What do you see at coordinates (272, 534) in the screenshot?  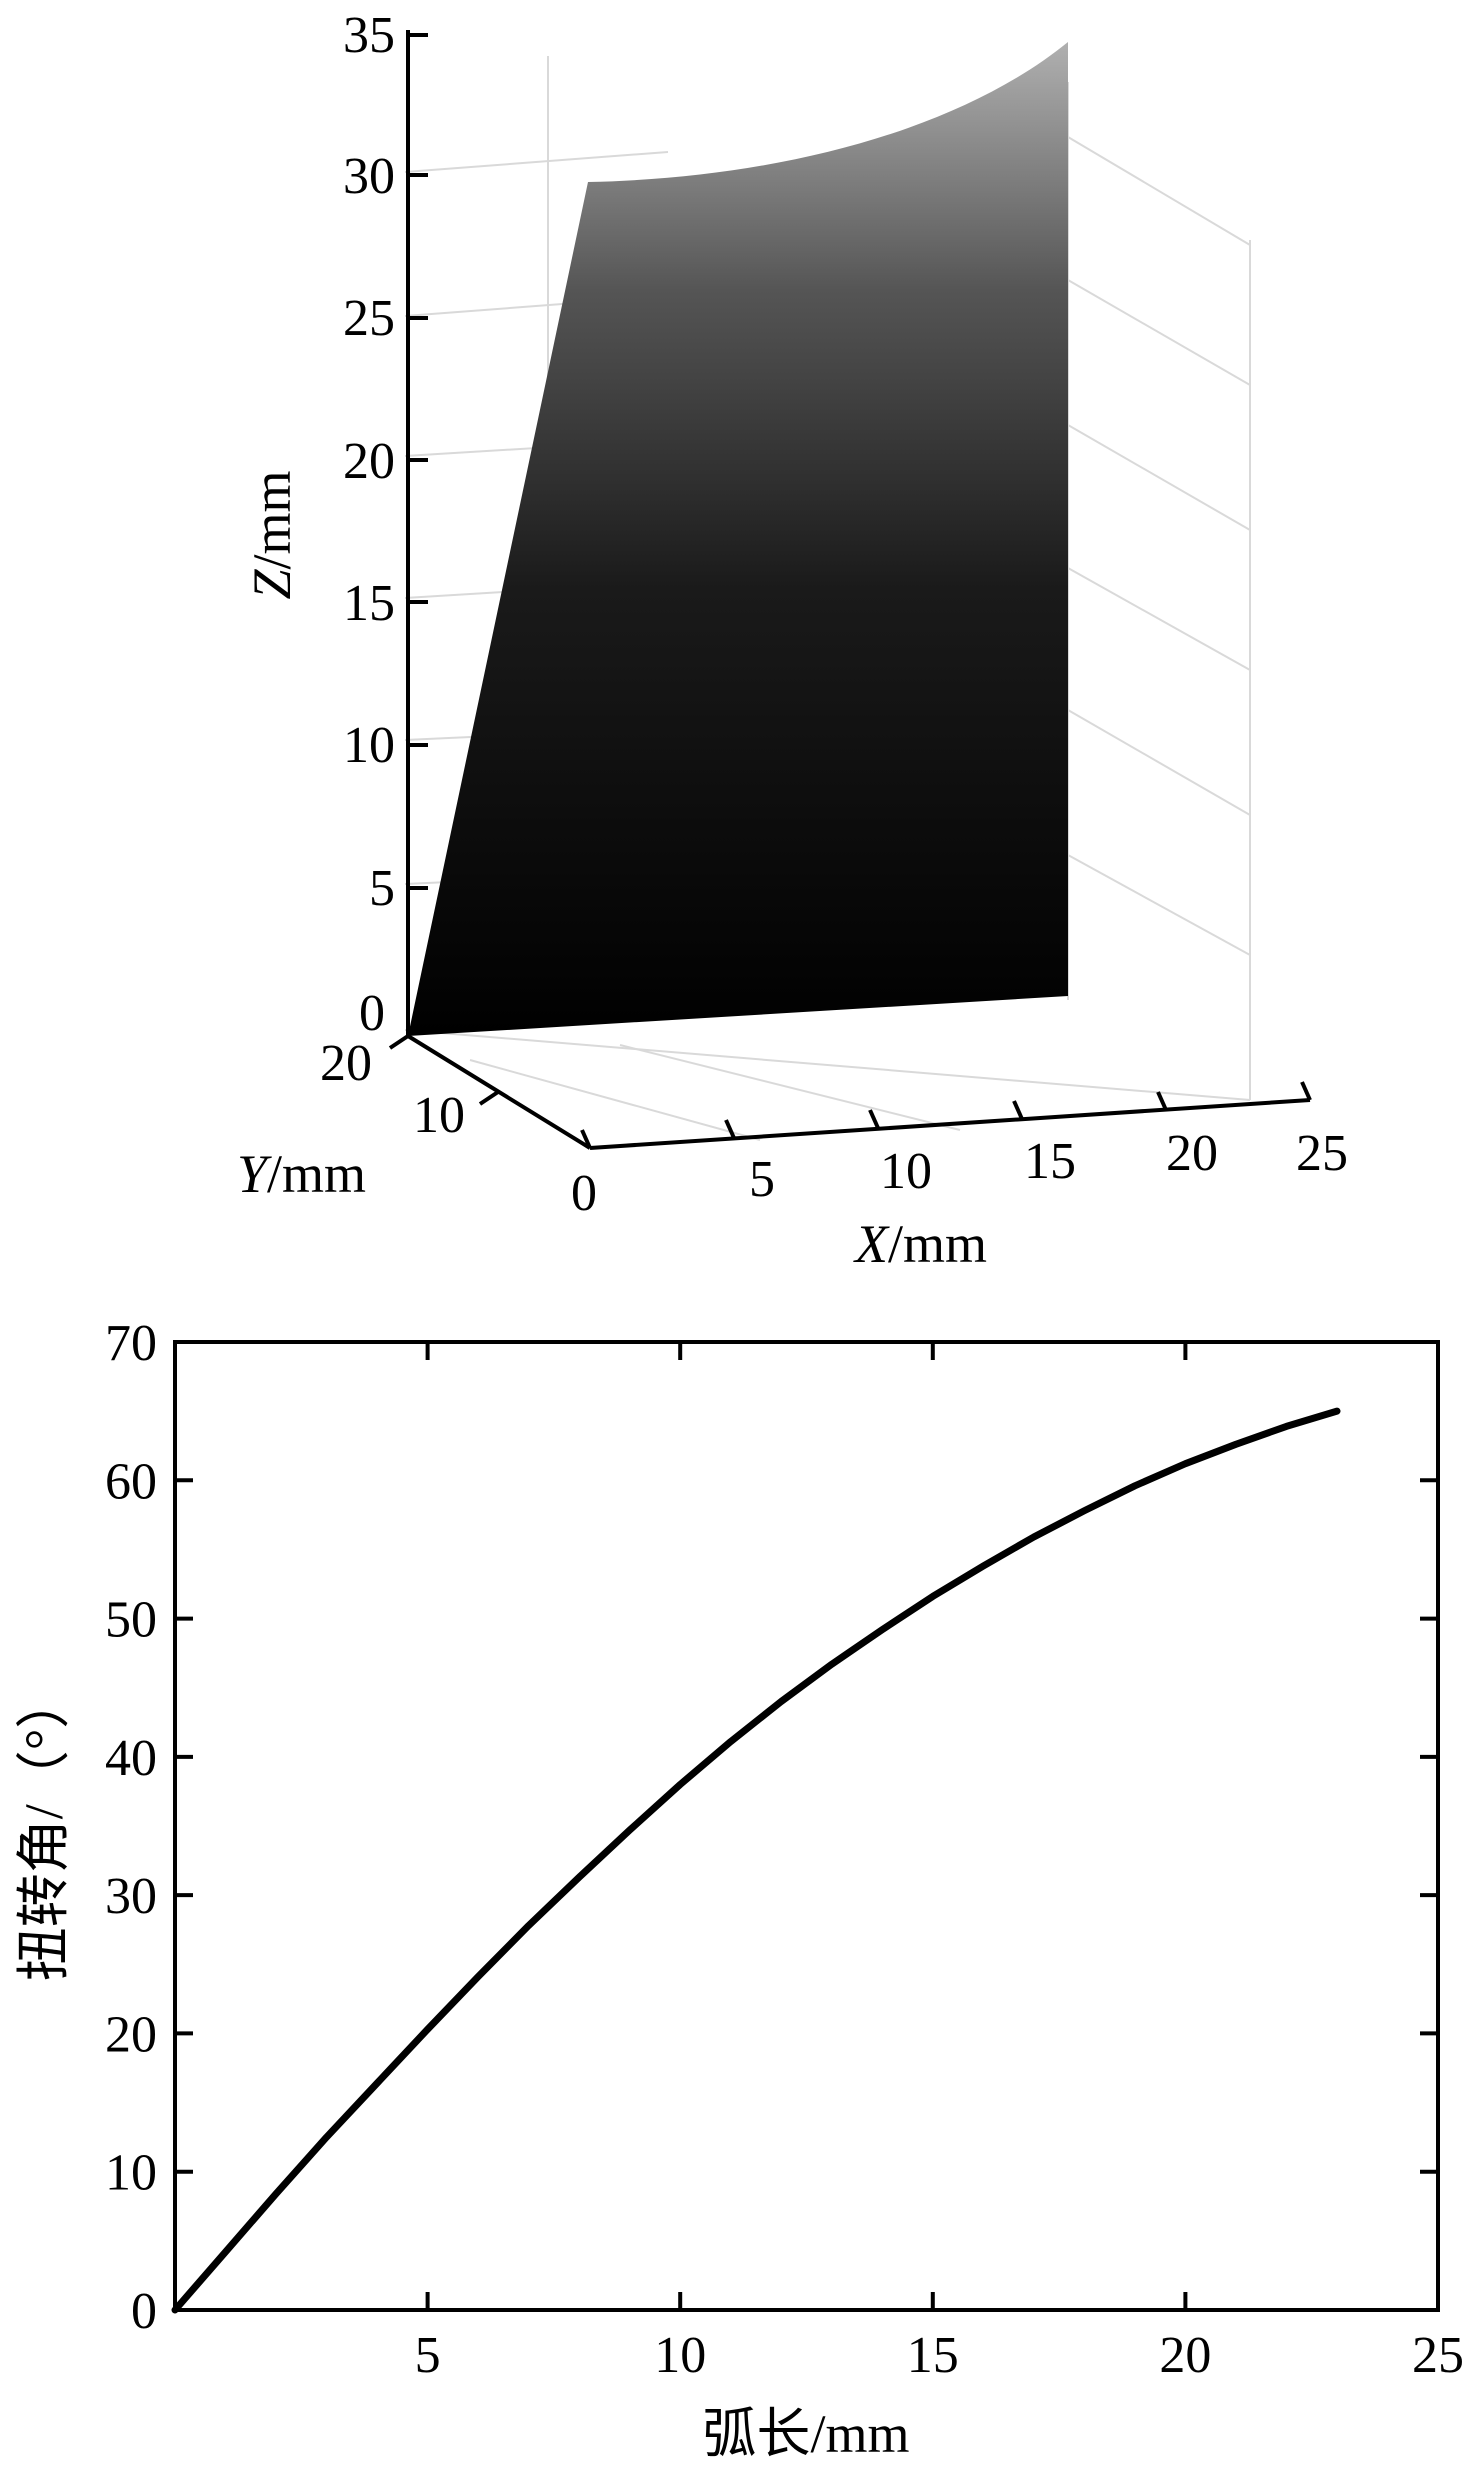 I see `z-axis-label: Z/mm` at bounding box center [272, 534].